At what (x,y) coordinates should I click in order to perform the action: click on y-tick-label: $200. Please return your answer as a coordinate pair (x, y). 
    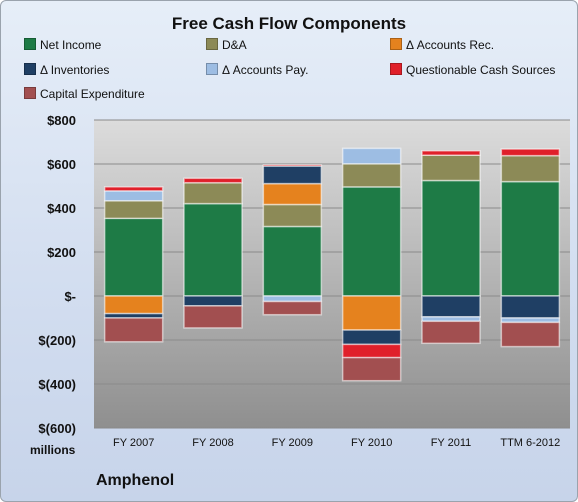
    Looking at the image, I should click on (61, 252).